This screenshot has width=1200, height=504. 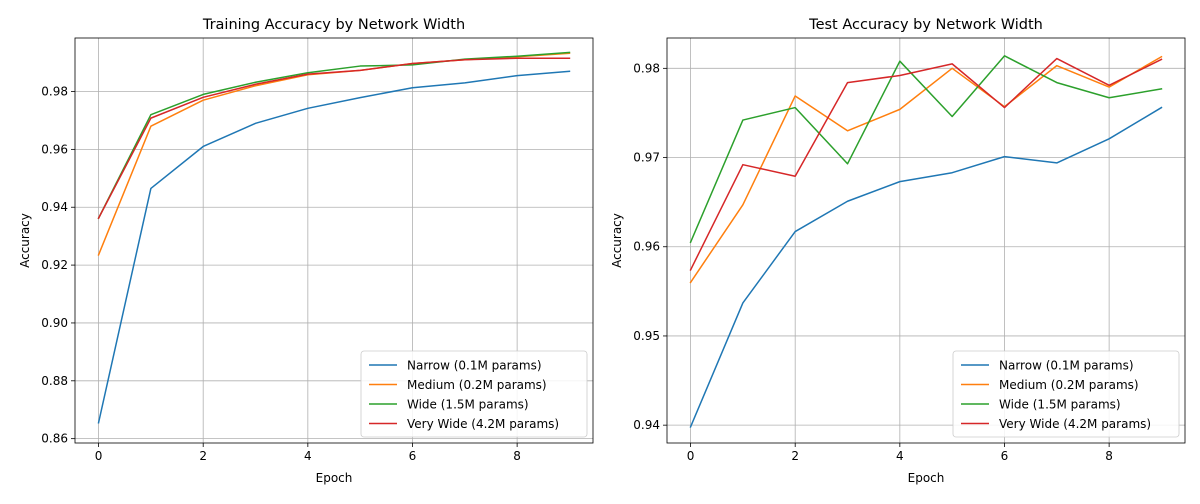 I want to click on train-chart-title: Training Accuracy by Network Width, so click(x=333, y=25).